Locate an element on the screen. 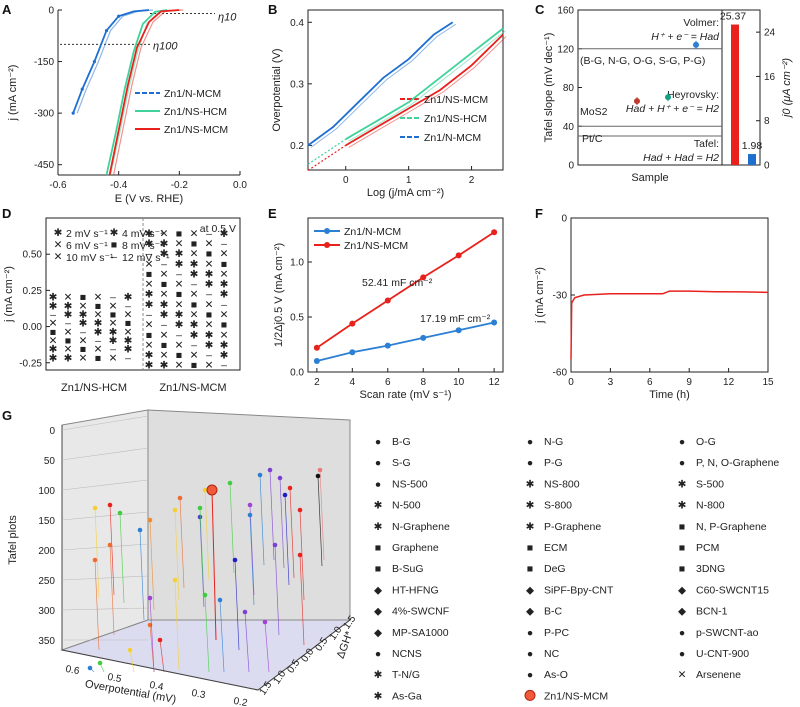  y-tick-label: 160 is located at coordinates (565, 11).